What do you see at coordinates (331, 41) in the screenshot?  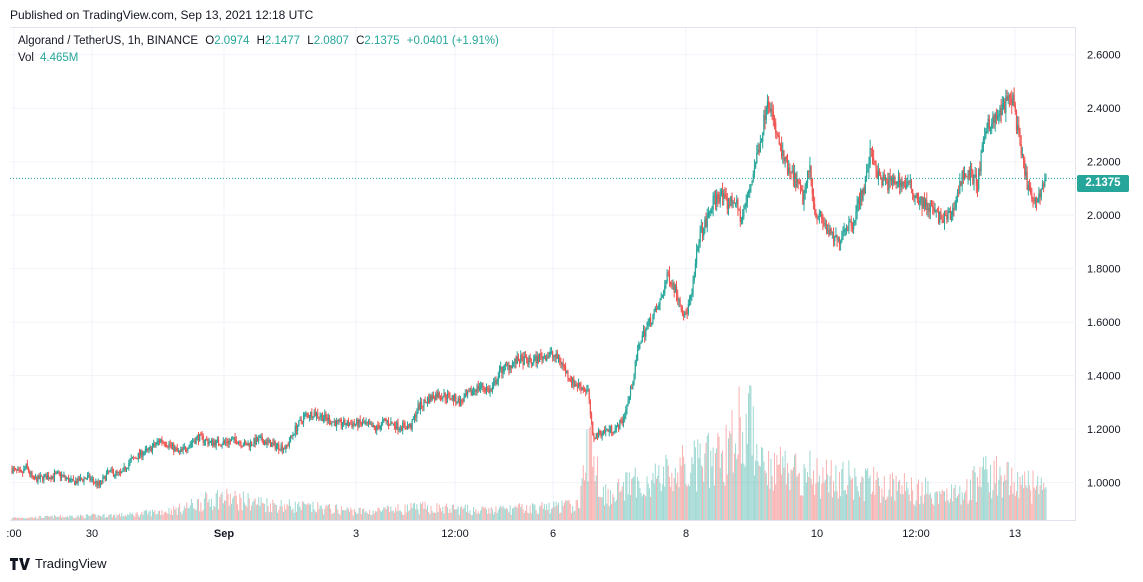 I see `low-value: 2.0807` at bounding box center [331, 41].